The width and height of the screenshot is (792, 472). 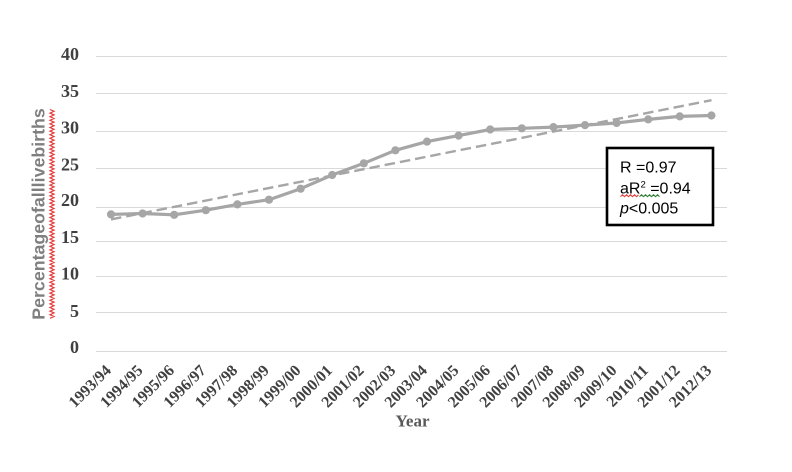 What do you see at coordinates (70, 128) in the screenshot?
I see `svg-text: 30` at bounding box center [70, 128].